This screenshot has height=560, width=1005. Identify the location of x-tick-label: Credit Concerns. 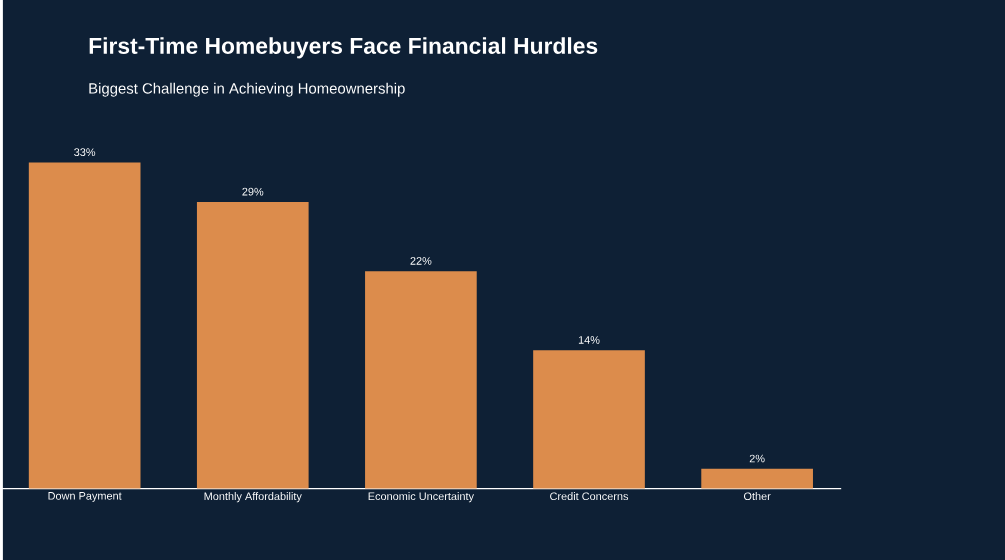
(589, 495).